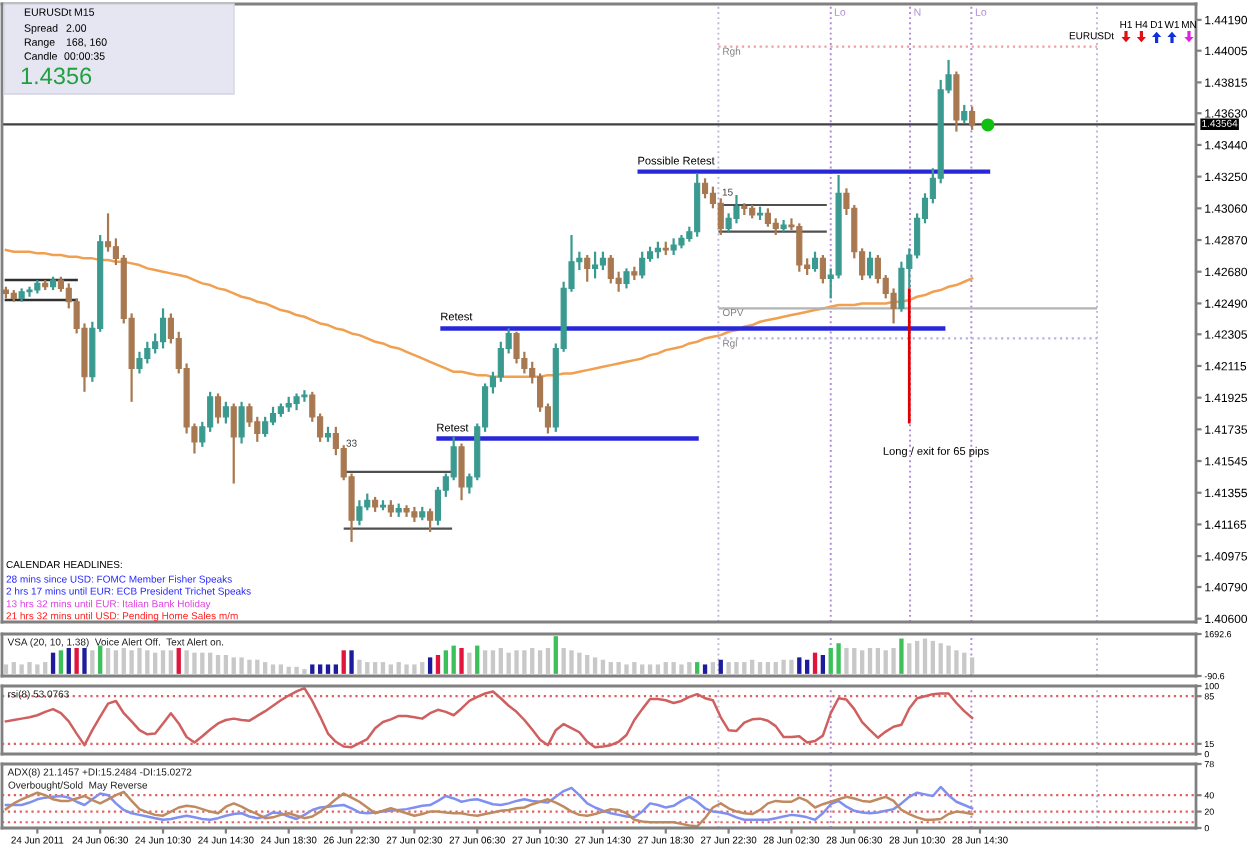  What do you see at coordinates (56, 76) in the screenshot?
I see `annotation: 1.4356` at bounding box center [56, 76].